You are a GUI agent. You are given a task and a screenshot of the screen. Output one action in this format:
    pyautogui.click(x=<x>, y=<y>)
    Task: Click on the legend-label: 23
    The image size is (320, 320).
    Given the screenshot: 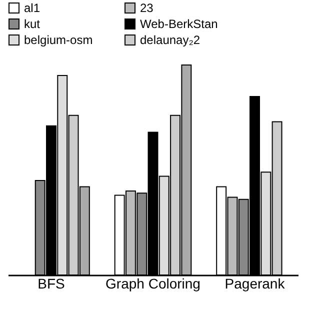 What is the action you would take?
    pyautogui.click(x=147, y=8)
    